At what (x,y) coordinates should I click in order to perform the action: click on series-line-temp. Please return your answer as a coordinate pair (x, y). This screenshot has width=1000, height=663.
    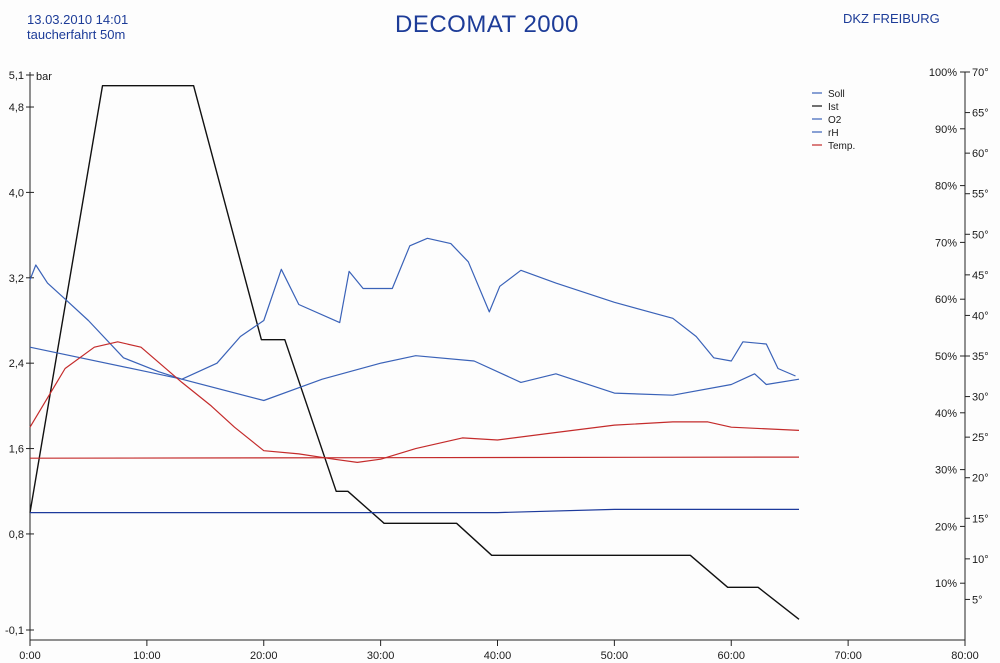
    Looking at the image, I should click on (414, 402).